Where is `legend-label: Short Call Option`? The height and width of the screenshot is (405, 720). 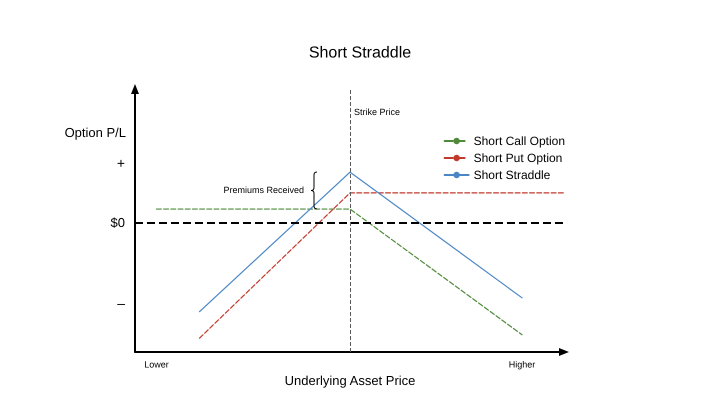
legend-label: Short Call Option is located at coordinates (520, 141).